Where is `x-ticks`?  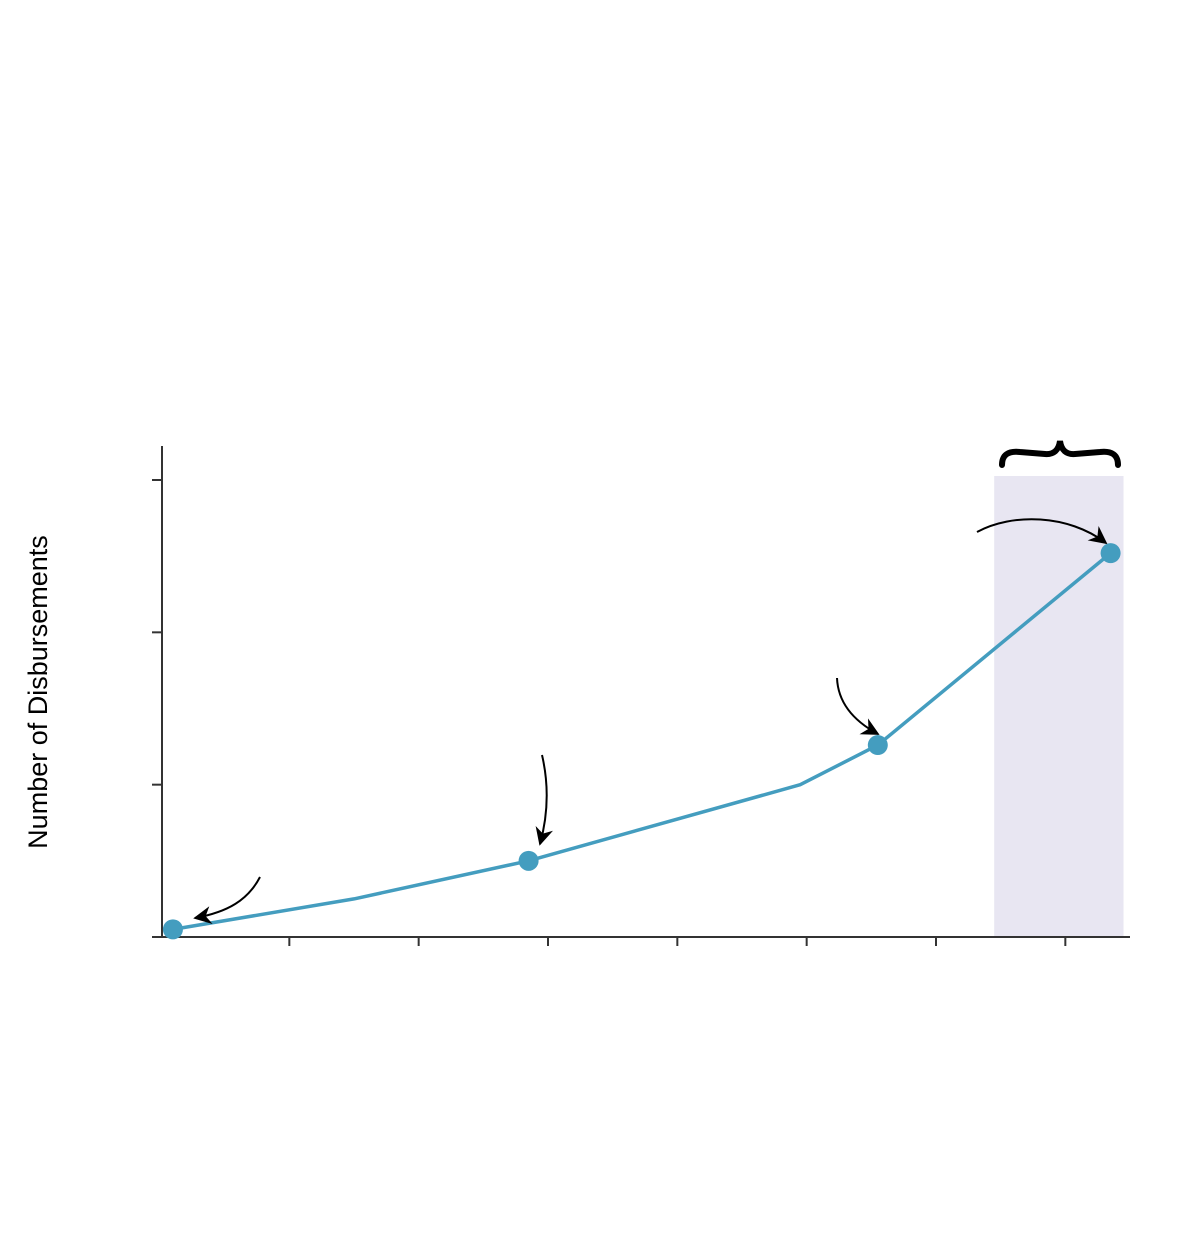
x-ticks is located at coordinates (677, 941).